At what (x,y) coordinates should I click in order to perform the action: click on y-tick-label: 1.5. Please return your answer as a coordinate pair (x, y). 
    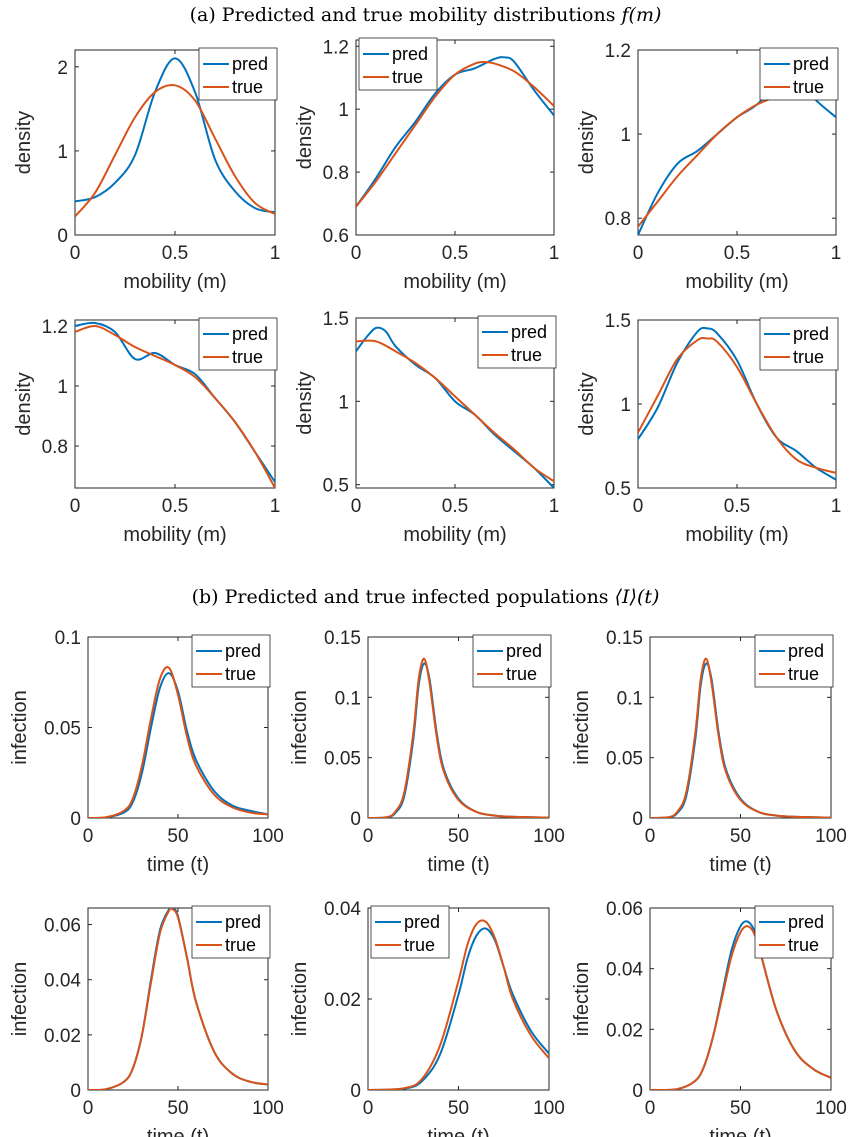
    Looking at the image, I should click on (336, 319).